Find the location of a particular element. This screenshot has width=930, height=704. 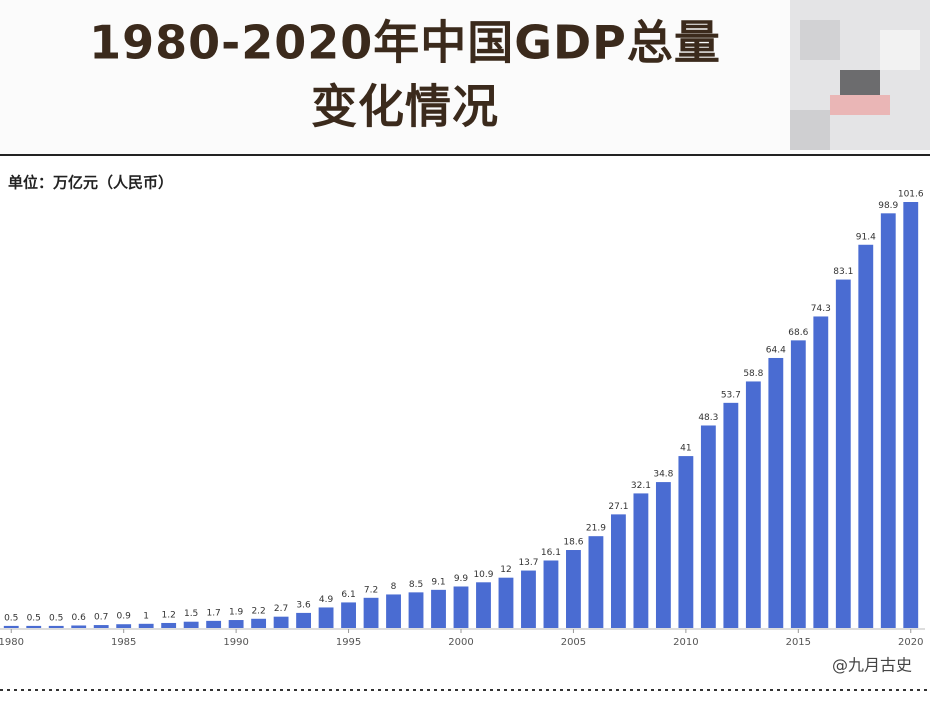

unit-label: 单位：万亿元（人民币） is located at coordinates (90, 183).